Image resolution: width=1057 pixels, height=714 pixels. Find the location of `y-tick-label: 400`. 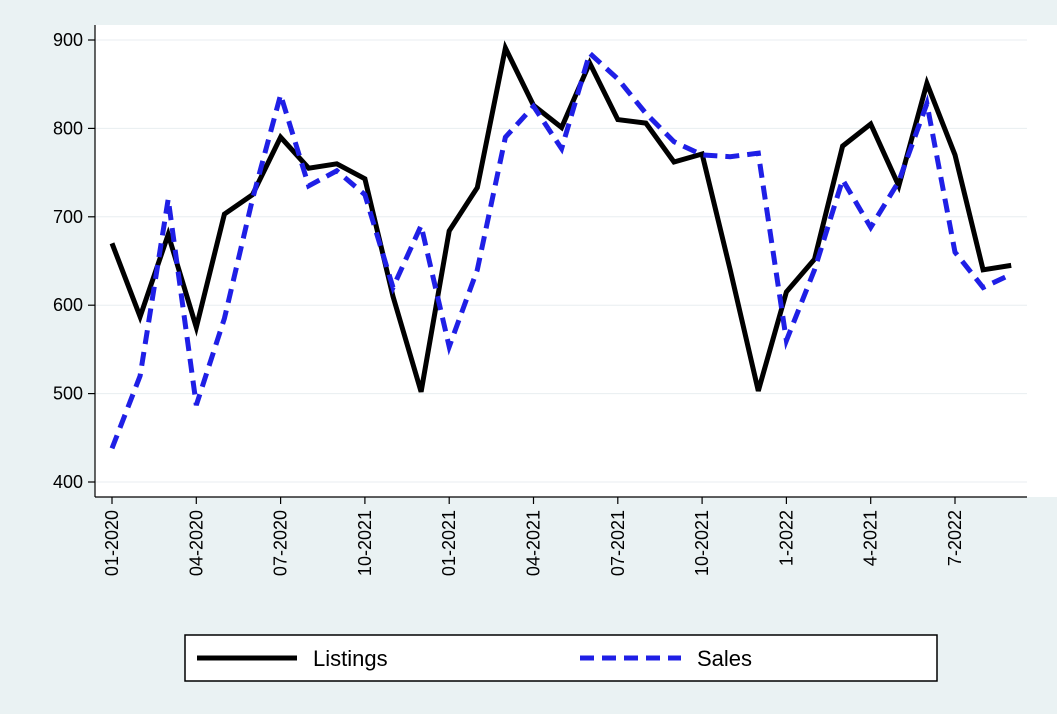

y-tick-label: 400 is located at coordinates (68, 482).